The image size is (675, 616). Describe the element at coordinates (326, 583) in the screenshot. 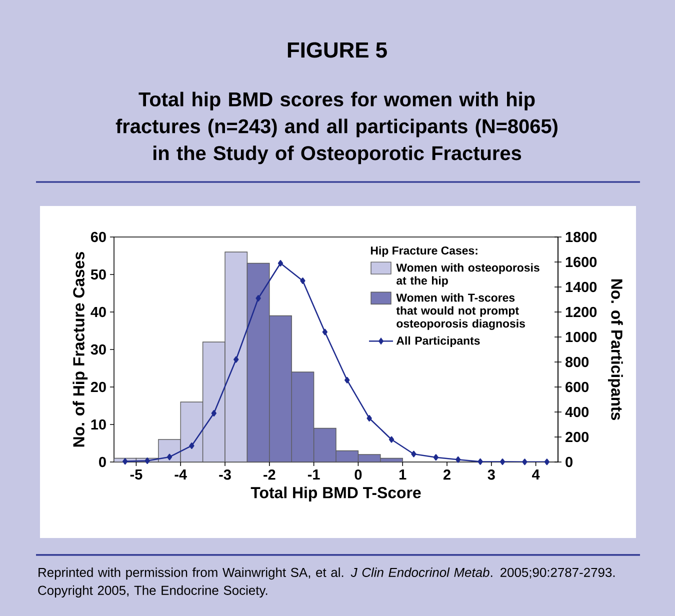

I see `text: Reprinted with permission from Wainwright SA, et al. J Clin Endocrinol Metab. 2005;90:2787-2793. Copyright 2005, The Endocrine Society.` at that location.